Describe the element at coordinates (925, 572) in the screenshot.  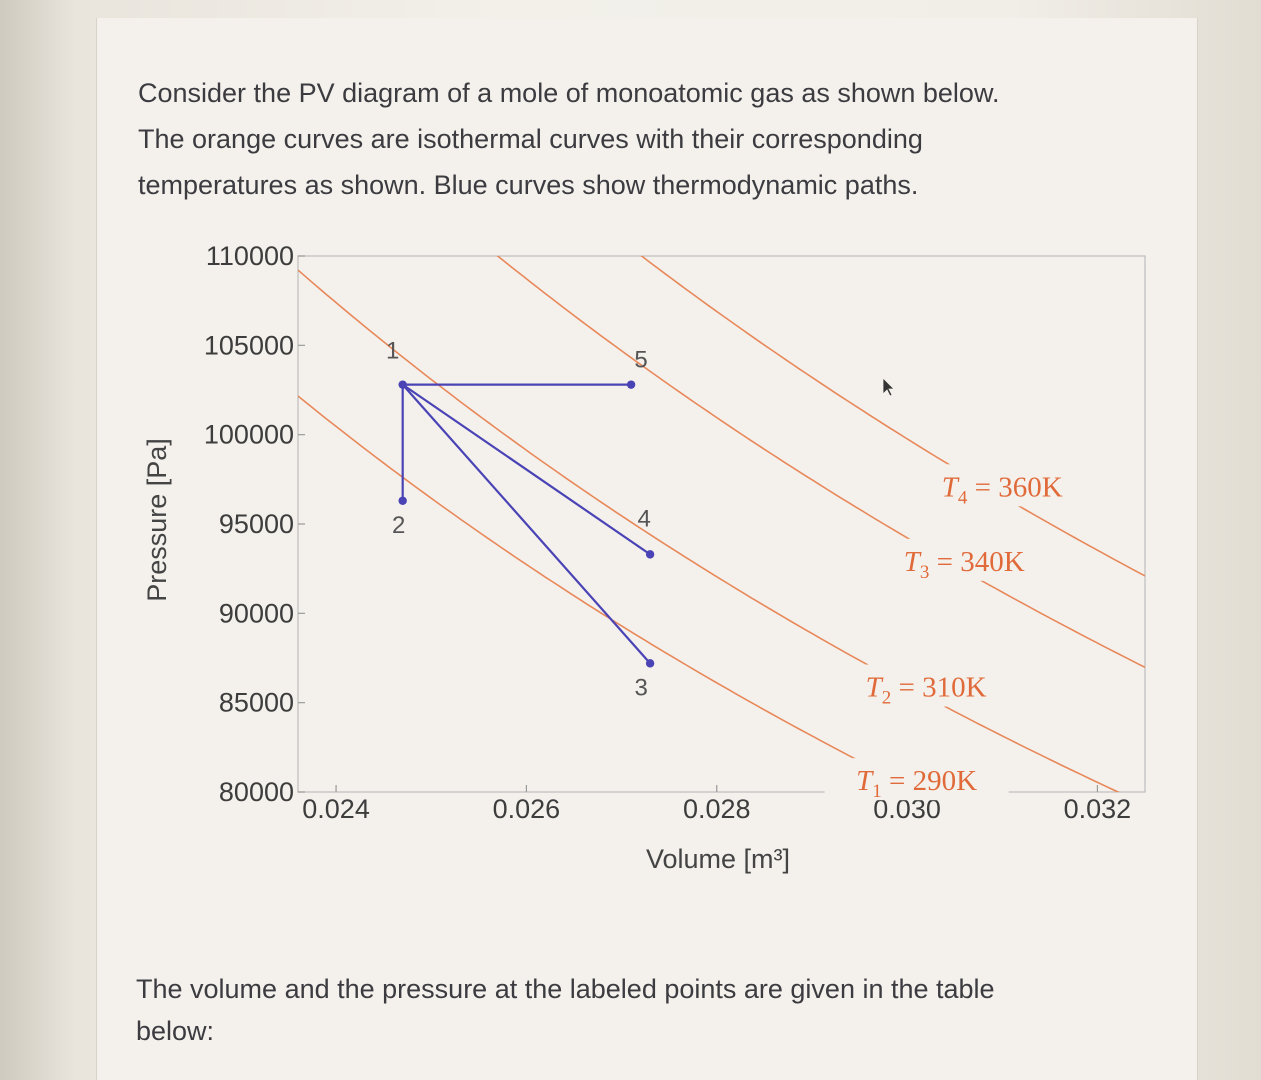
I see `isotherm-label-subscript: 3` at that location.